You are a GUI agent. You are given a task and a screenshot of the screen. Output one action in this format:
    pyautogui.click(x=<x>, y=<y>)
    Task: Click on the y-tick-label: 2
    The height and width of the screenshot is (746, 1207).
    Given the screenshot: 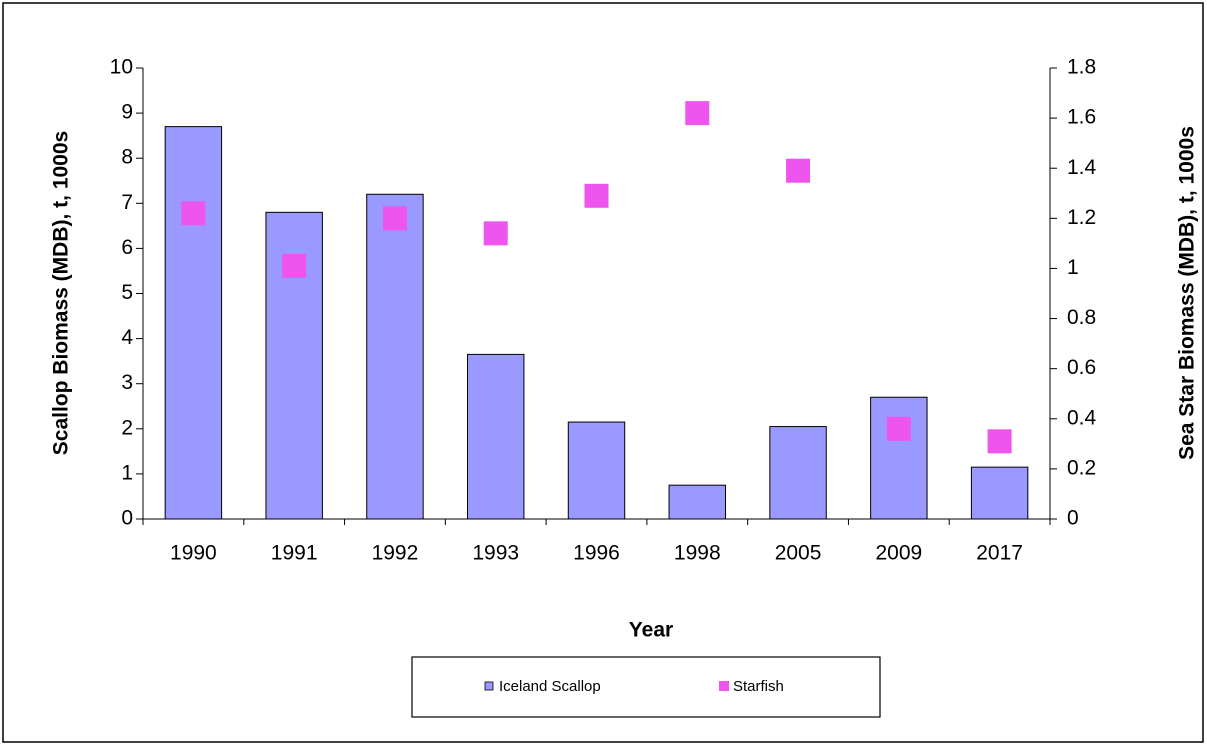 What is the action you would take?
    pyautogui.click(x=127, y=427)
    